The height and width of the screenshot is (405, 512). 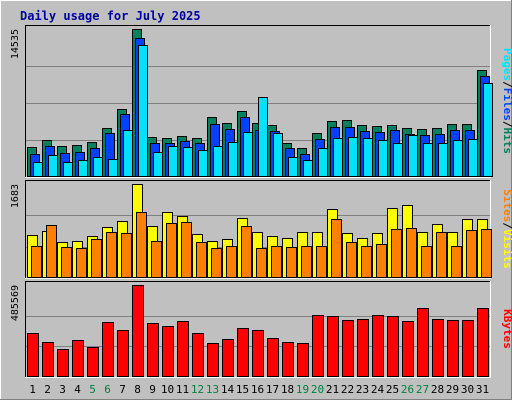 What do you see at coordinates (506, 141) in the screenshot?
I see `legend-entry-hits: Hits` at bounding box center [506, 141].